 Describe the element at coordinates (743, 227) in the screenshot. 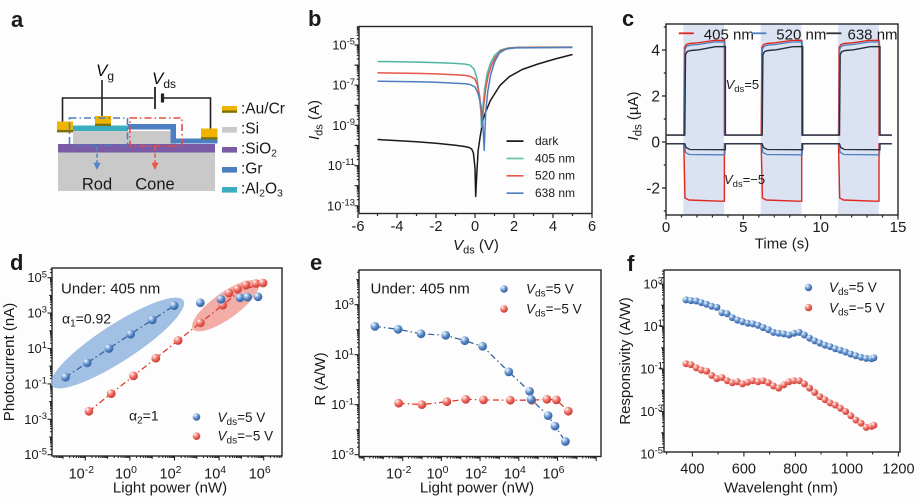

I see `svg-text: 5` at that location.